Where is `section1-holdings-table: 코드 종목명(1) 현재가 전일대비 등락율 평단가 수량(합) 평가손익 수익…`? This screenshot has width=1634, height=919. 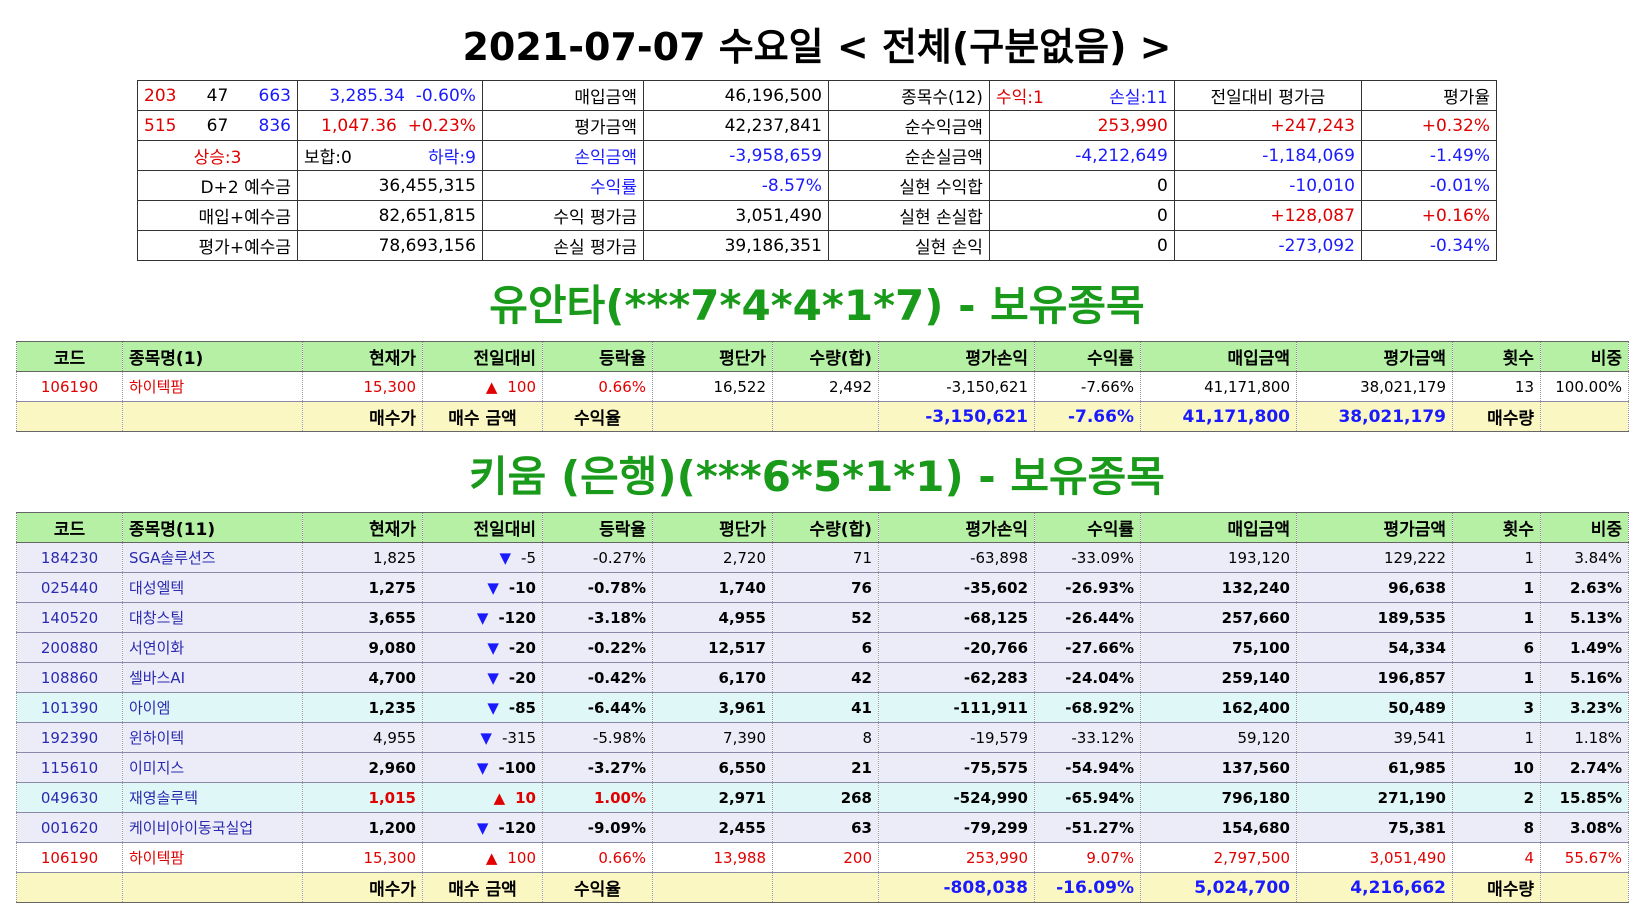
section1-holdings-table: 코드 종목명(1) 현재가 전일대비 등락율 평단가 수량(합) 평가손익 수익… is located at coordinates (822, 386).